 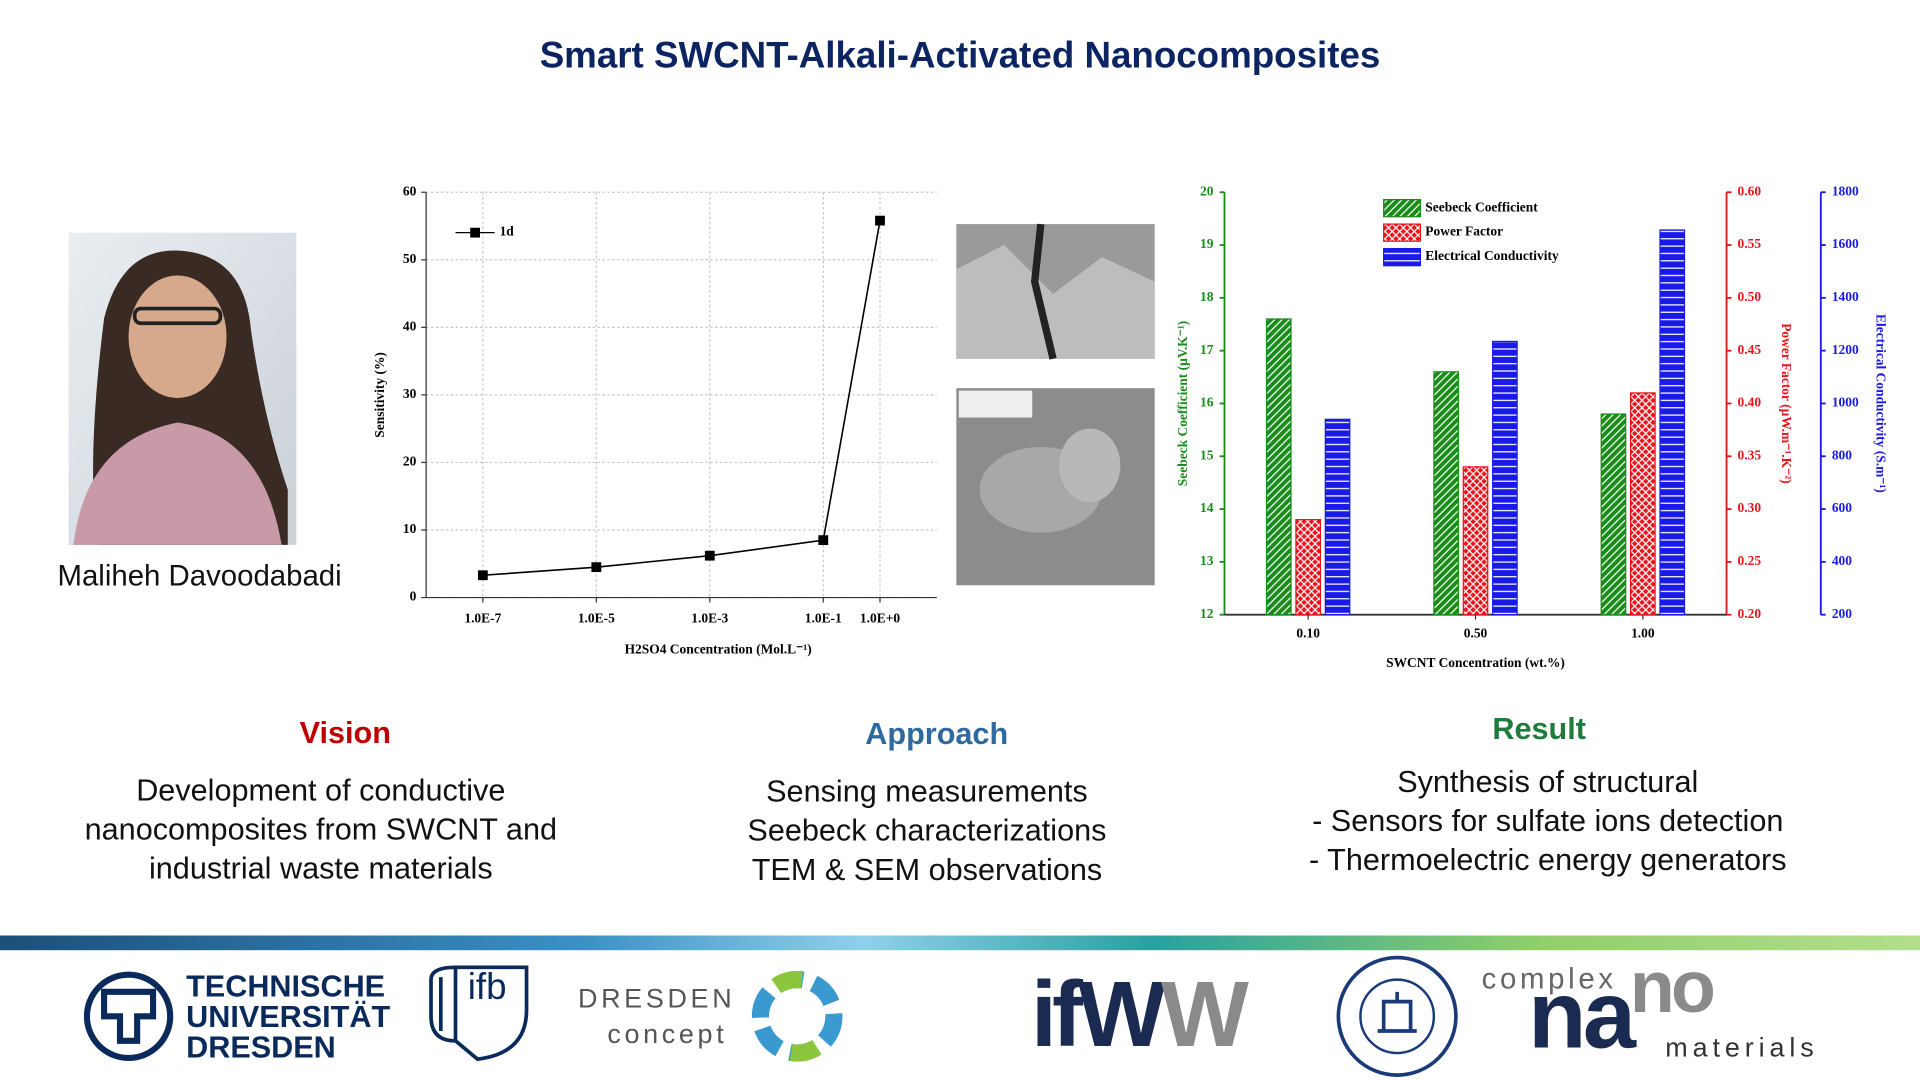 What do you see at coordinates (797, 1016) in the screenshot?
I see `concept-ring` at bounding box center [797, 1016].